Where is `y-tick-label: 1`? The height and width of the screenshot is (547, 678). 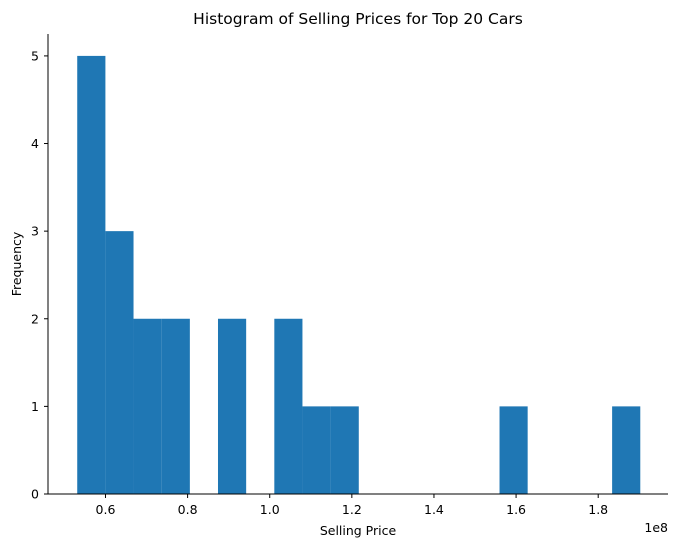
y-tick-label: 1 is located at coordinates (35, 406).